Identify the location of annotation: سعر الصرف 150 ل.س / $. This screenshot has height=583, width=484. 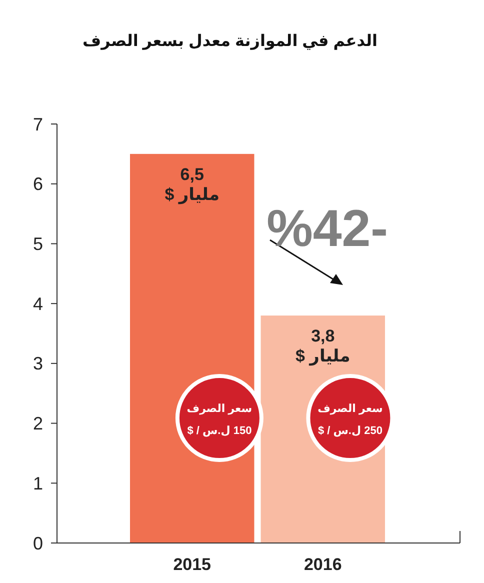
(219, 420).